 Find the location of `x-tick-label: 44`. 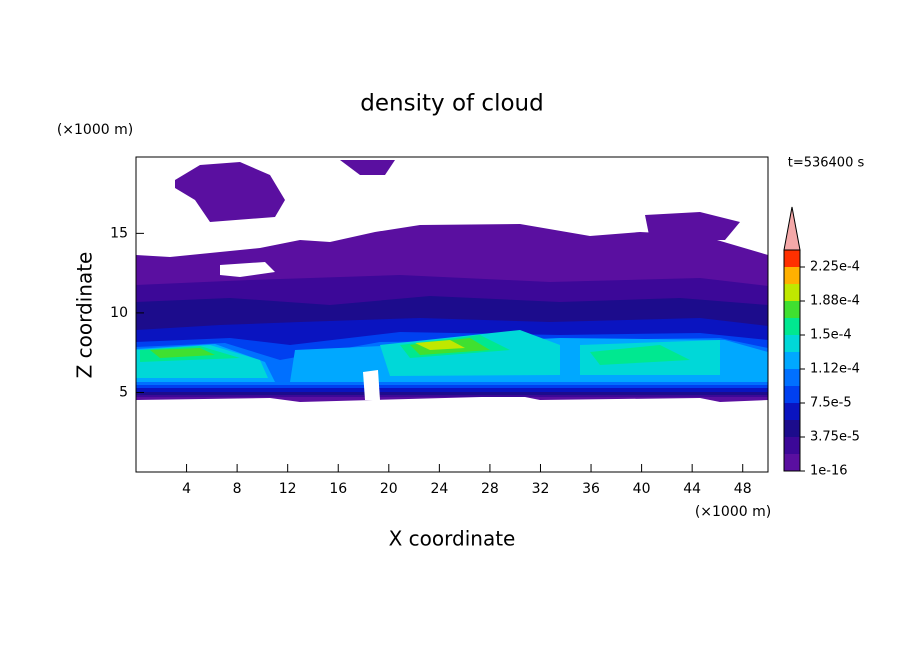

x-tick-label: 44 is located at coordinates (692, 489).